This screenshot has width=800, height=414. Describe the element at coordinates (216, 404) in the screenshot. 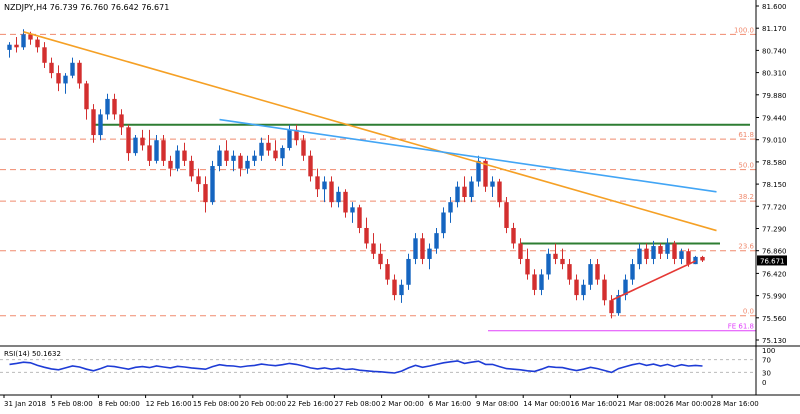

I see `time-tick-label: 15 Feb 08:00` at that location.